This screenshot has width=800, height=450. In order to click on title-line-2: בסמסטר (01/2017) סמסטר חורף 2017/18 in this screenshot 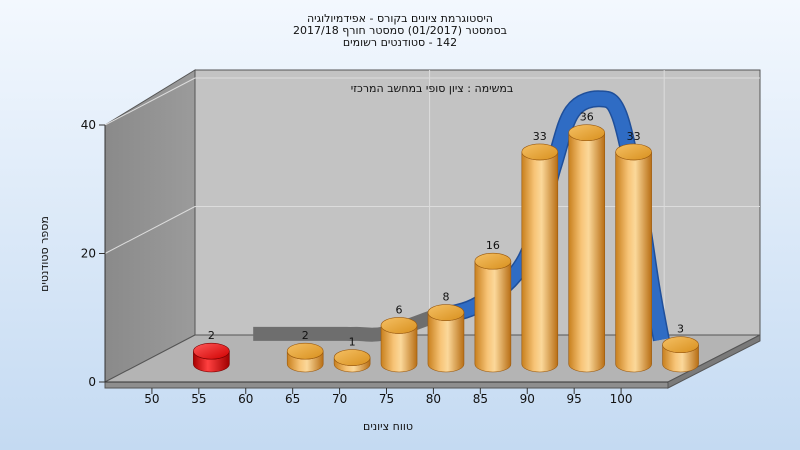, I will do `click(400, 30)`.